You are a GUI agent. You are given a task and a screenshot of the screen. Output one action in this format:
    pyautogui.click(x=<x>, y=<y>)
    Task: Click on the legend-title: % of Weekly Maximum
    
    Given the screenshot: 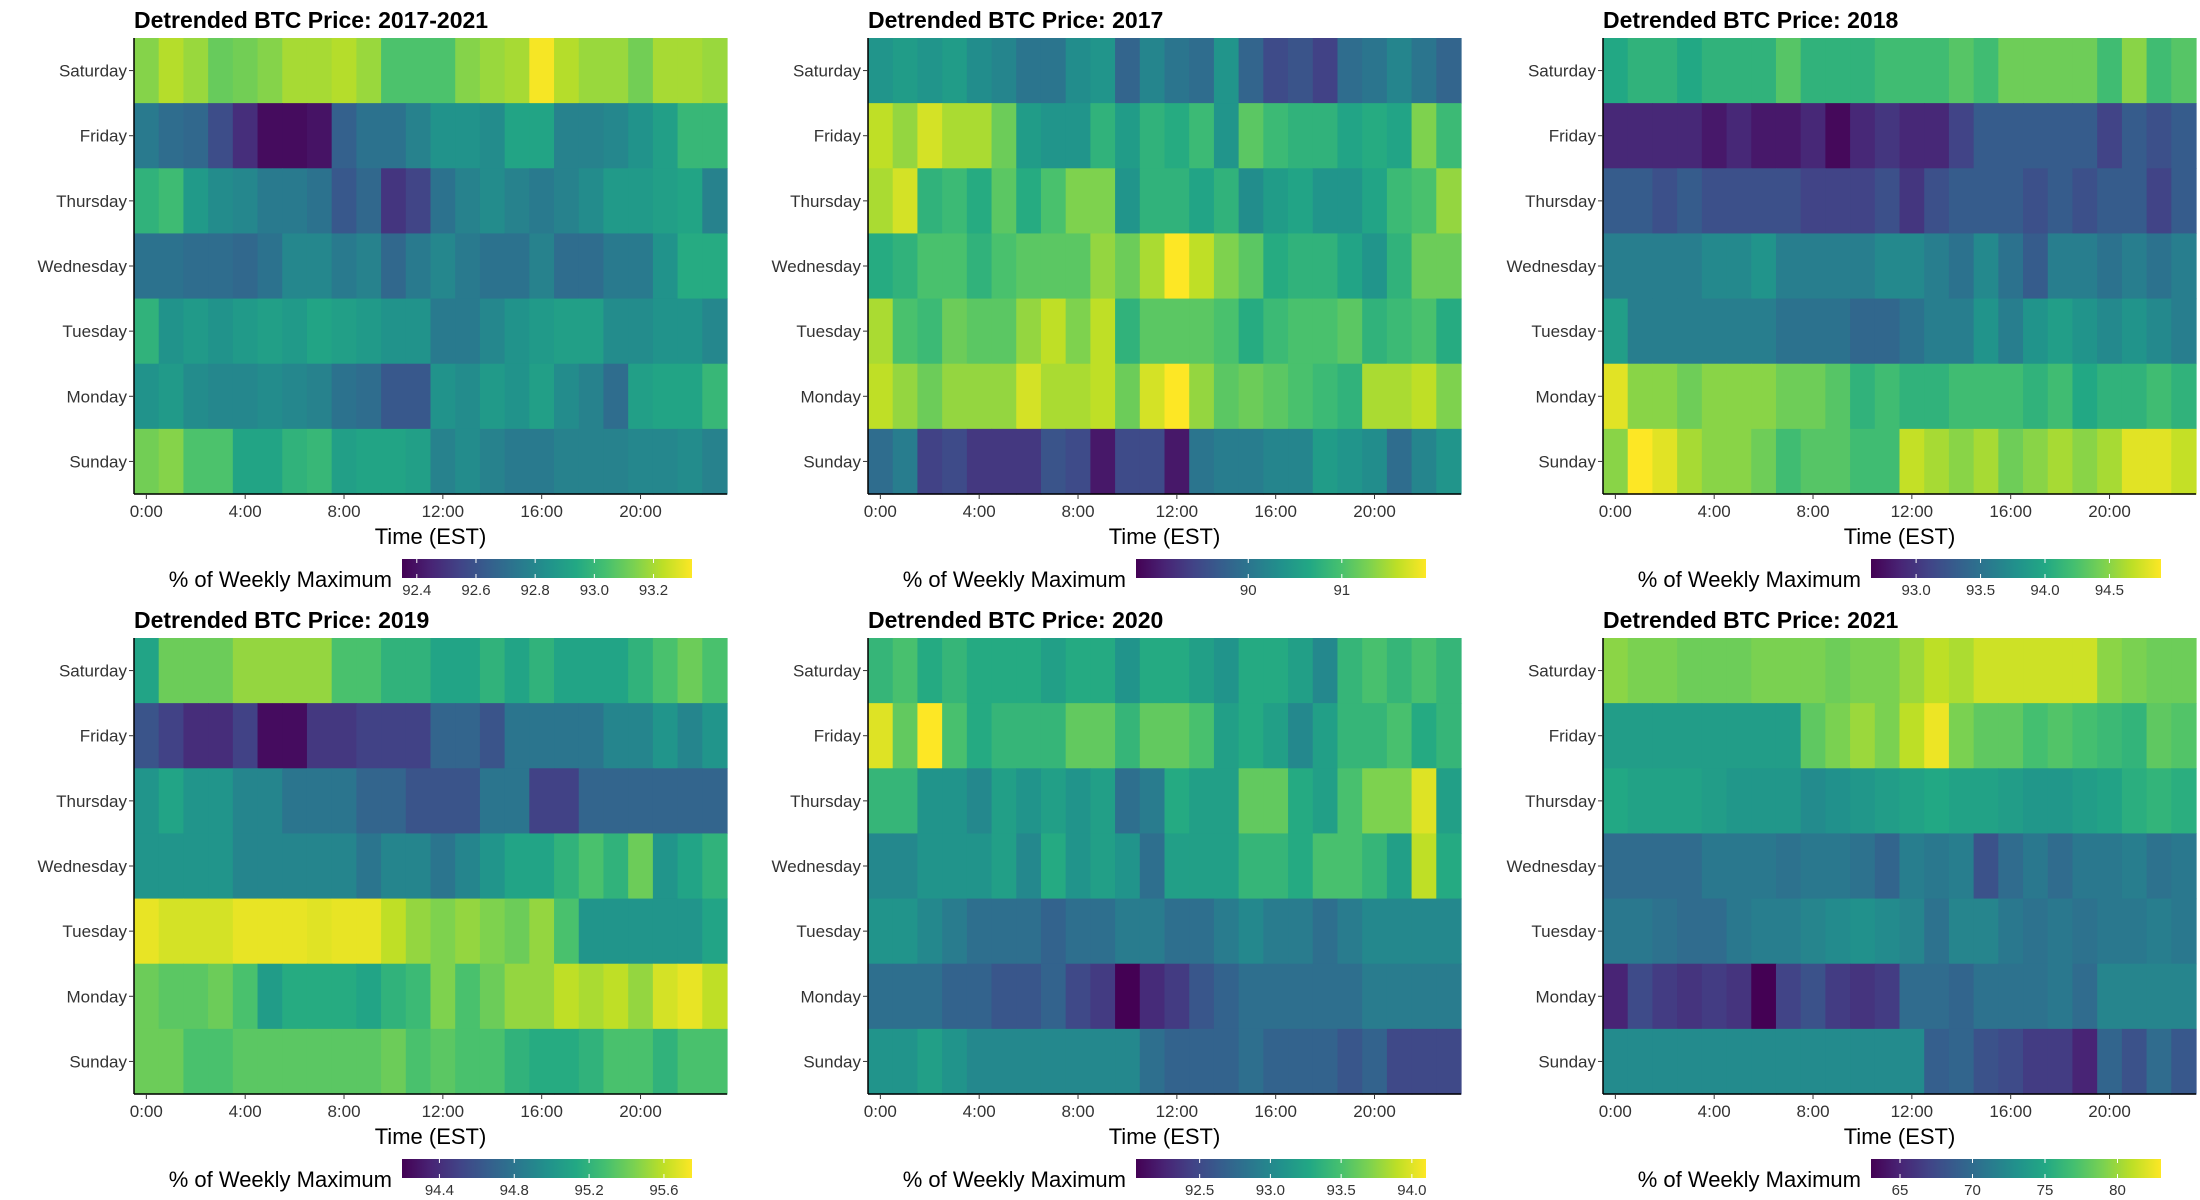 What is the action you would take?
    pyautogui.click(x=1014, y=1179)
    